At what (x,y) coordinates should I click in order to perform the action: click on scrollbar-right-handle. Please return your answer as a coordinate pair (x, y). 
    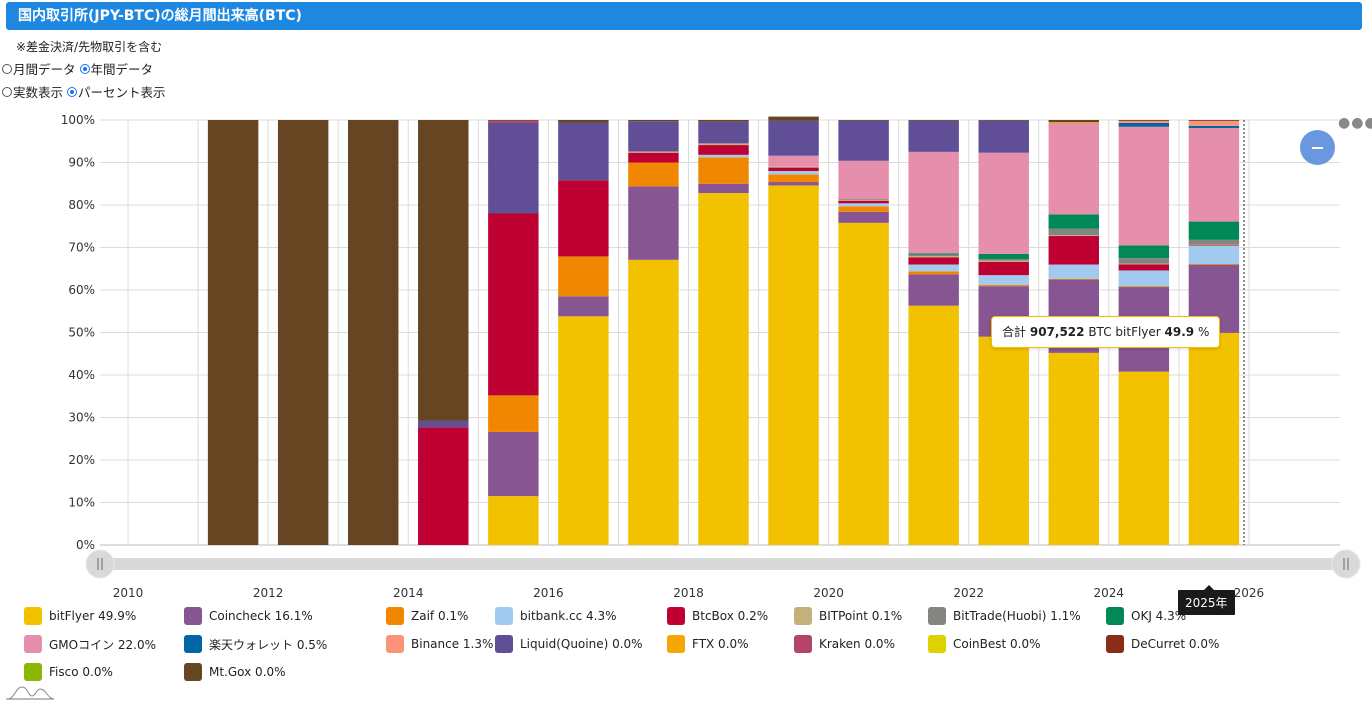
    Looking at the image, I should click on (1346, 564).